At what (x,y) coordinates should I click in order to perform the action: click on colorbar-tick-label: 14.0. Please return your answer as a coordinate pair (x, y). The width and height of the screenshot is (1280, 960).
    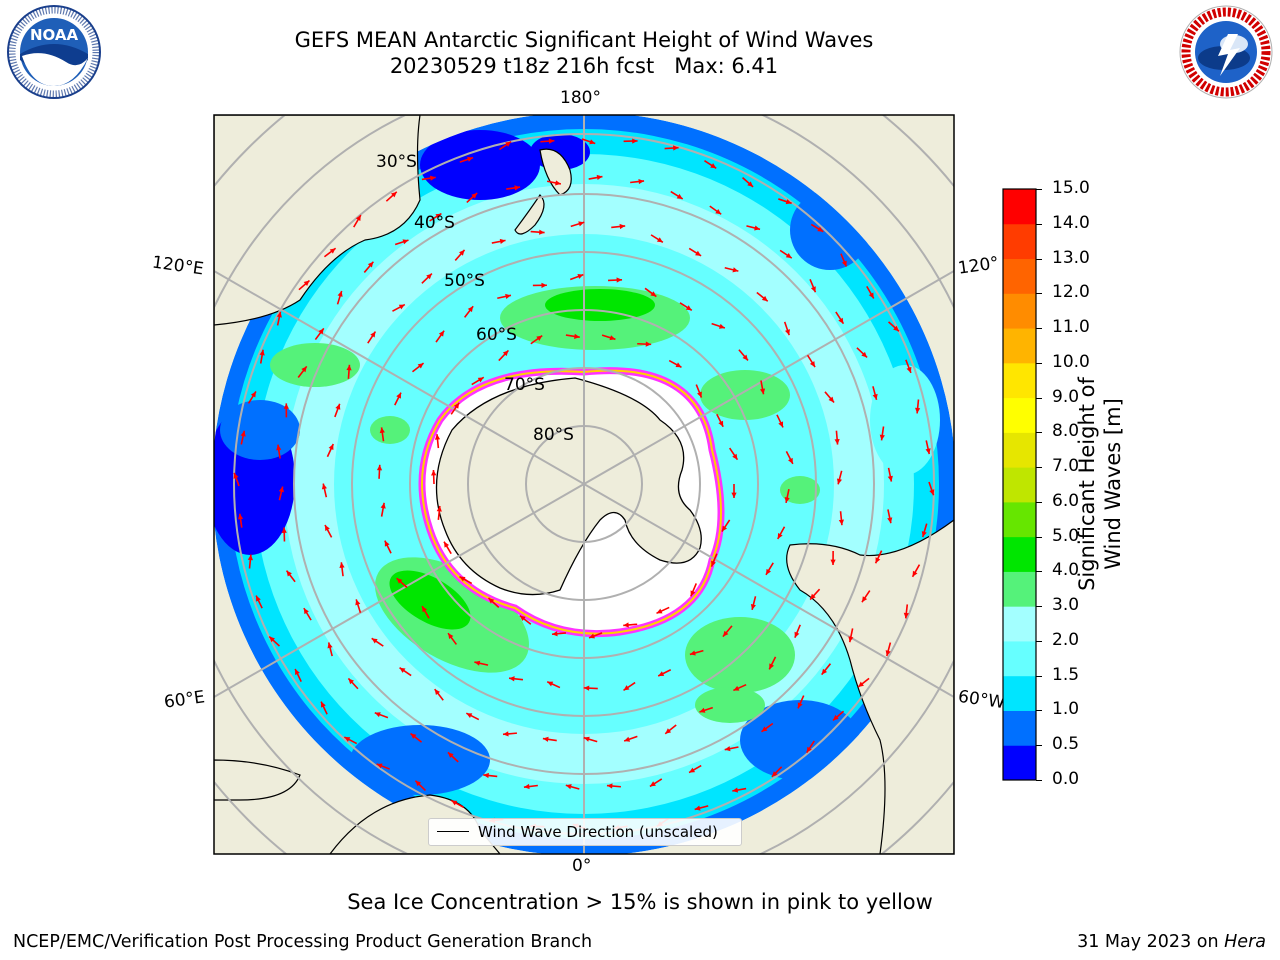
    Looking at the image, I should click on (1071, 222).